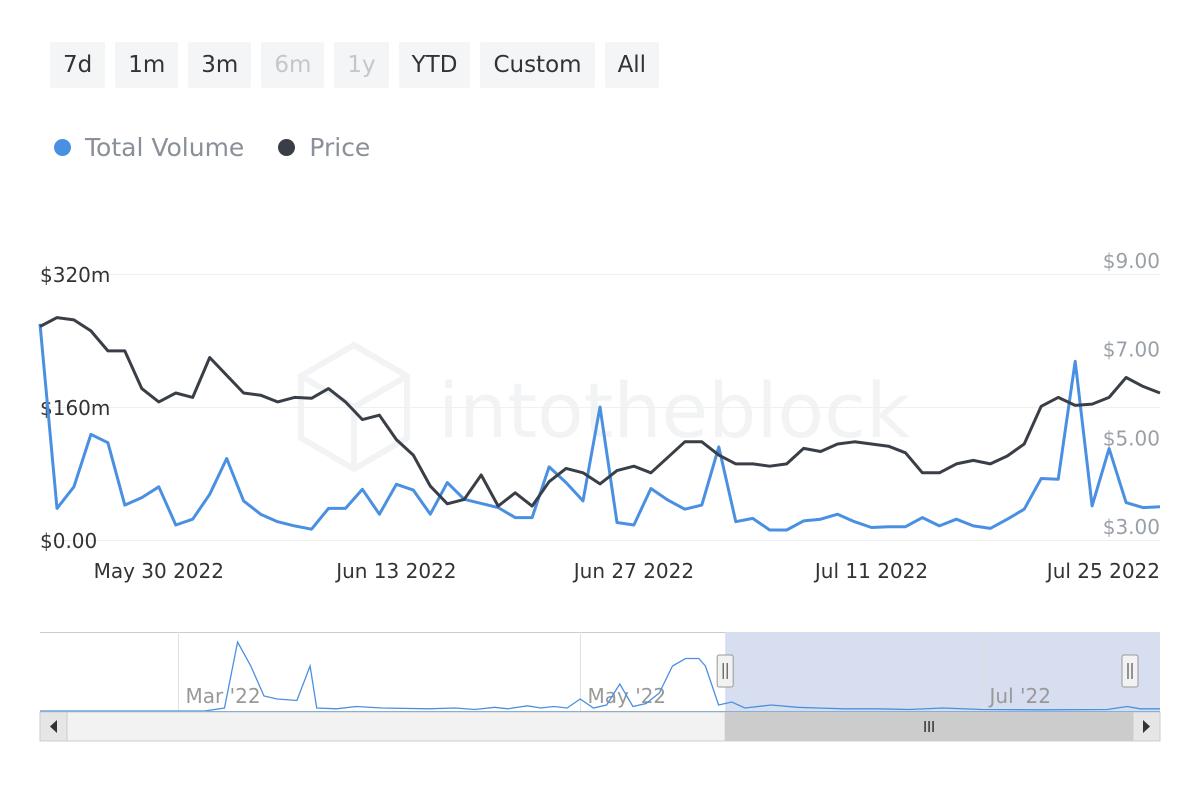 Image resolution: width=1200 pixels, height=800 pixels. I want to click on range-button-all: All, so click(632, 65).